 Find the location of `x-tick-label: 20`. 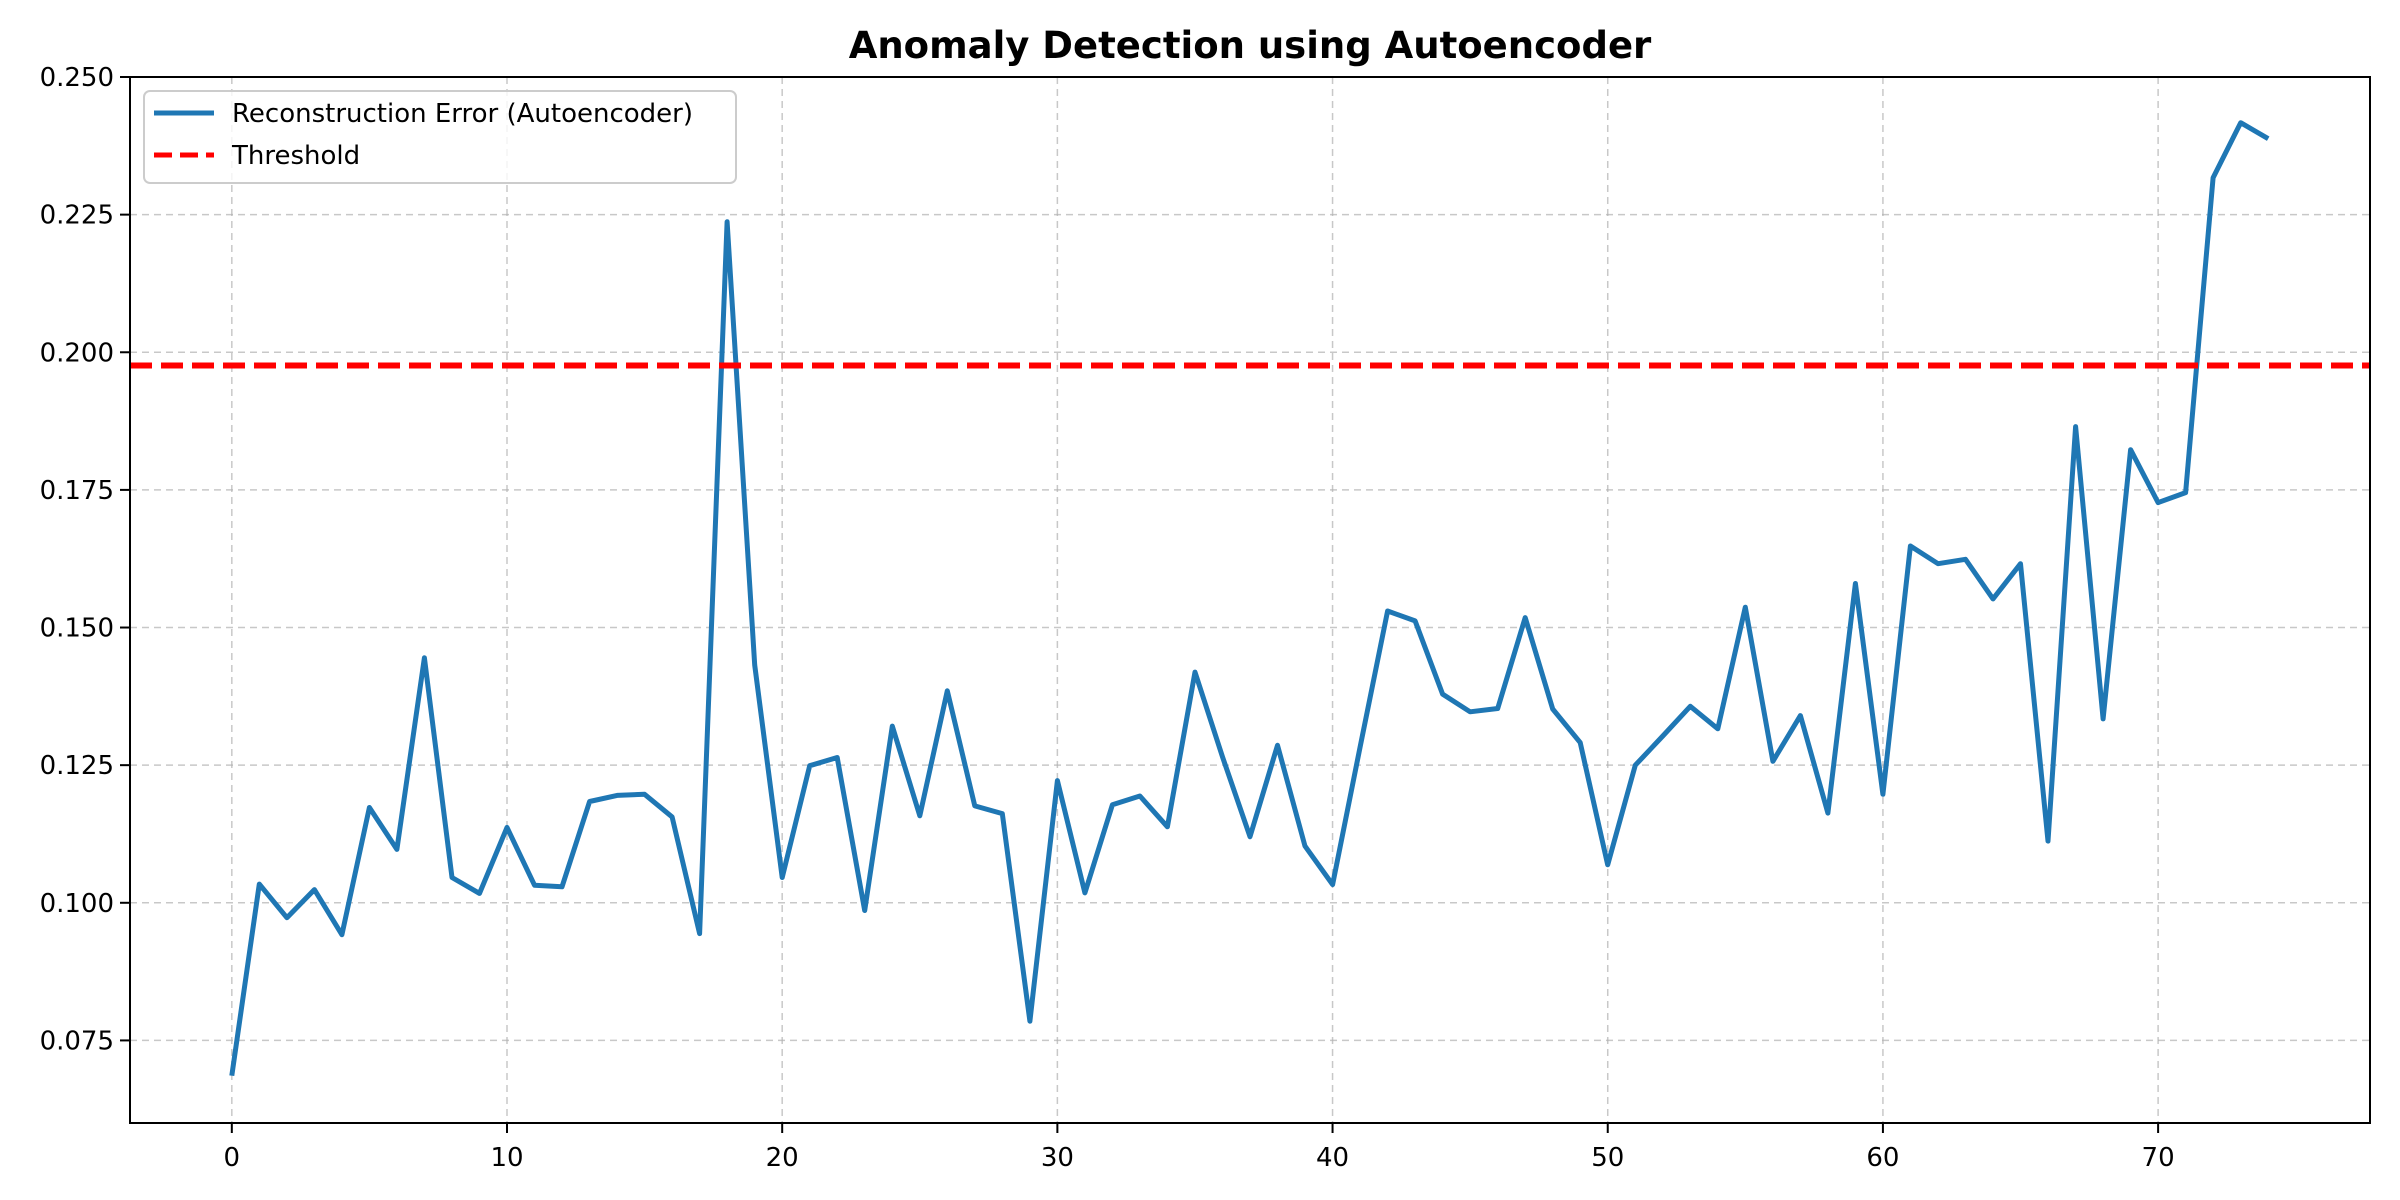

x-tick-label: 20 is located at coordinates (782, 1158).